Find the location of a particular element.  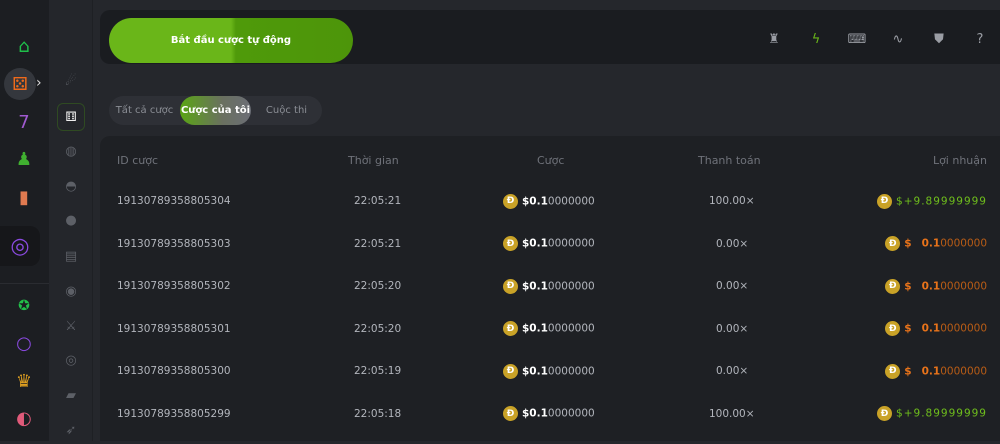

slot-icon: 7 is located at coordinates (24, 122).